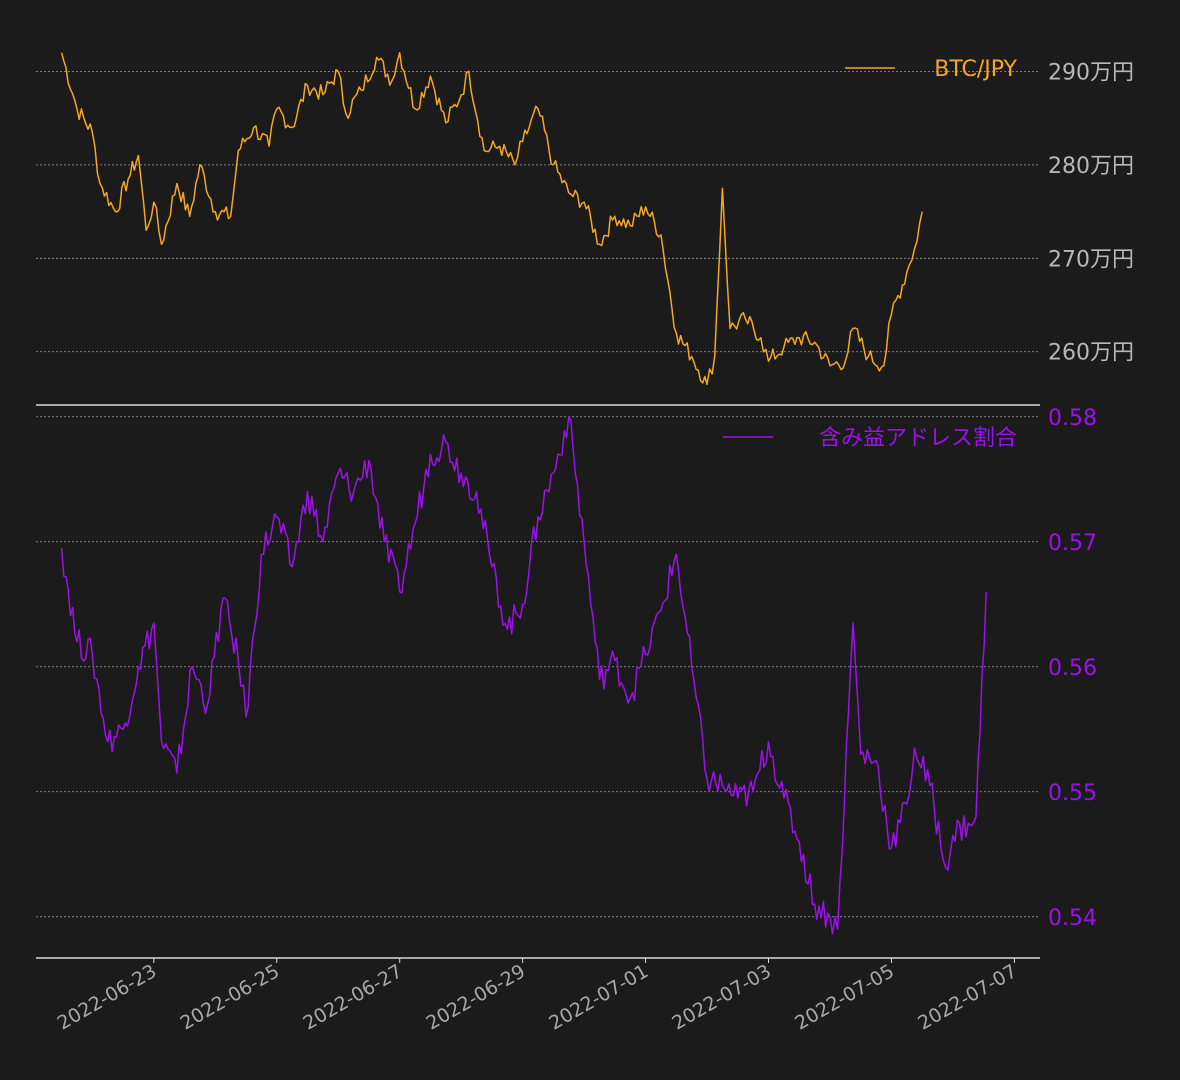 Image resolution: width=1180 pixels, height=1080 pixels. What do you see at coordinates (1072, 543) in the screenshot?
I see `ratio-y-tick-label: 0.57` at bounding box center [1072, 543].